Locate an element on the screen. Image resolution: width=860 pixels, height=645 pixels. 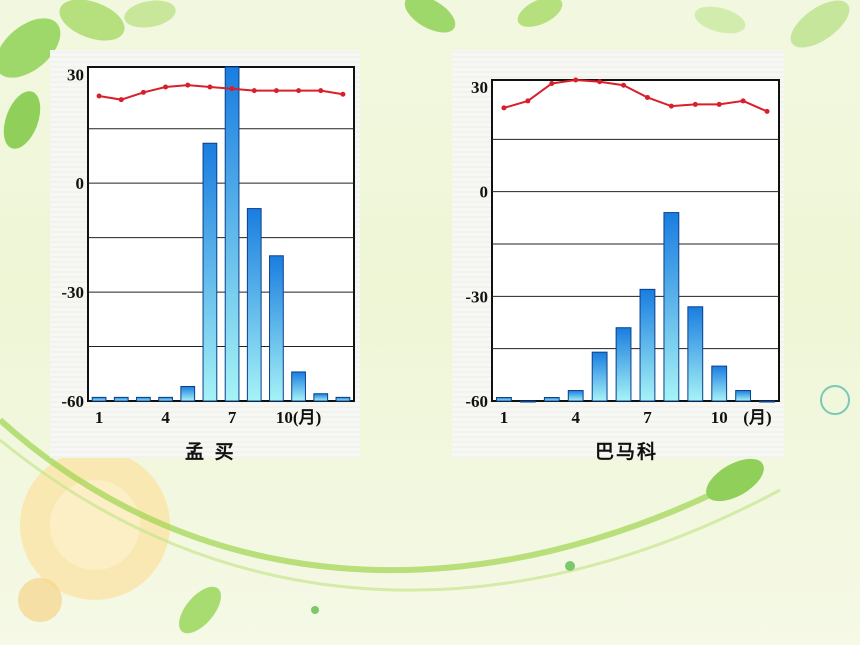
leaf-cluster-top-right is located at coordinates (627, 24).